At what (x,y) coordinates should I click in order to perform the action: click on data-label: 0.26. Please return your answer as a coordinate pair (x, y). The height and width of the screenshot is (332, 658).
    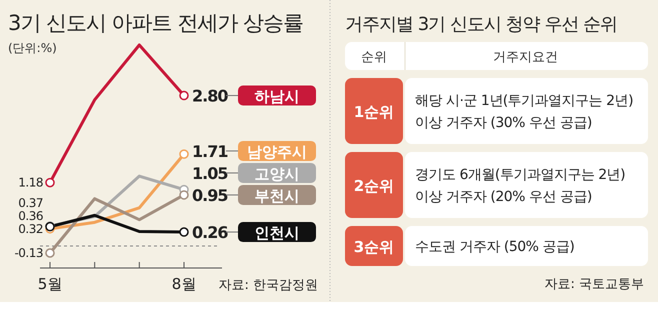
    Looking at the image, I should click on (210, 232).